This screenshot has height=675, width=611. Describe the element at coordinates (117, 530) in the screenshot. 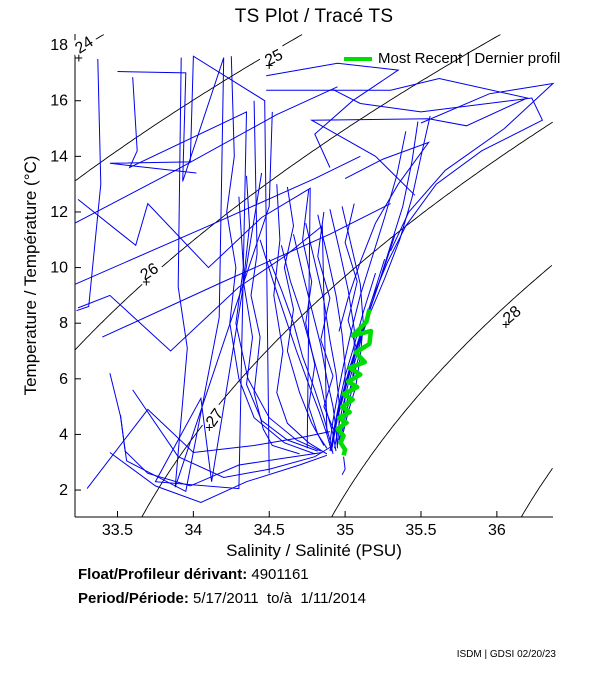

I see `x-tick-label: 33.5` at that location.